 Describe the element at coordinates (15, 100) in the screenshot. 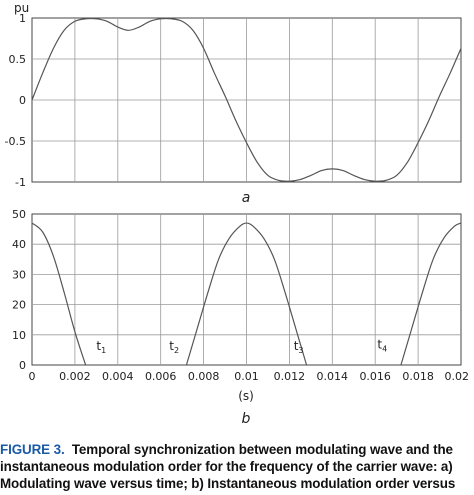

I see `y-ticks-a: 1 0.5 0 -0.5 -1` at that location.